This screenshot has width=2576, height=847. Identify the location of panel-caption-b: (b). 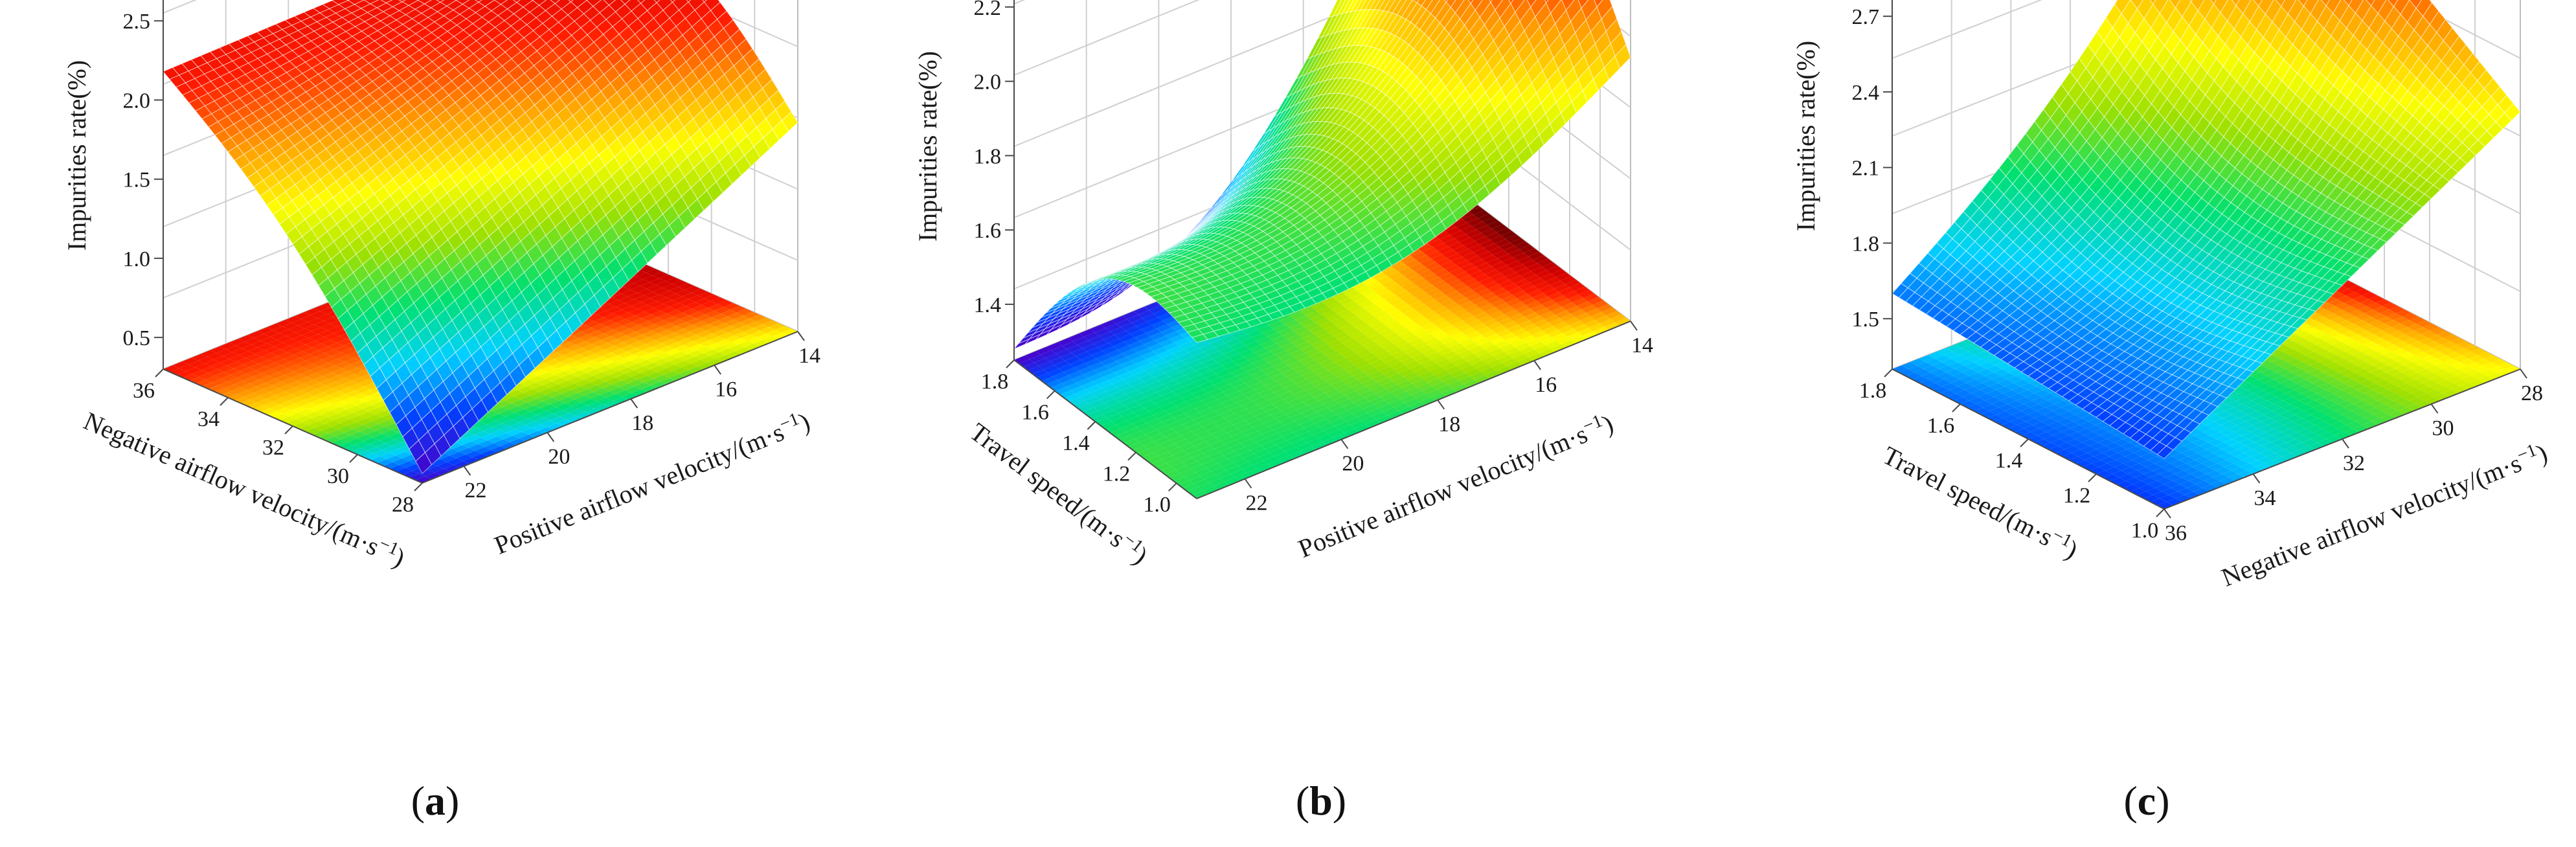
(1321, 801).